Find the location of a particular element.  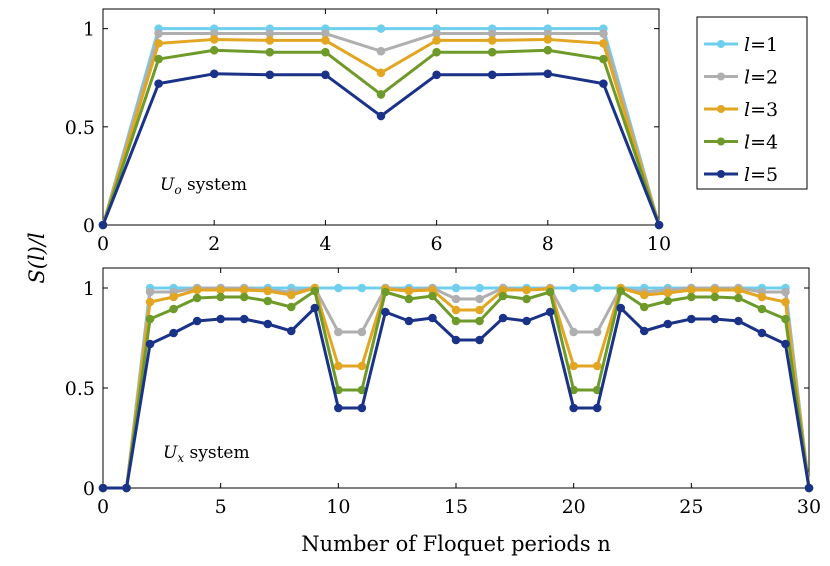

bottom-y-tick-label: 1 is located at coordinates (89, 289).